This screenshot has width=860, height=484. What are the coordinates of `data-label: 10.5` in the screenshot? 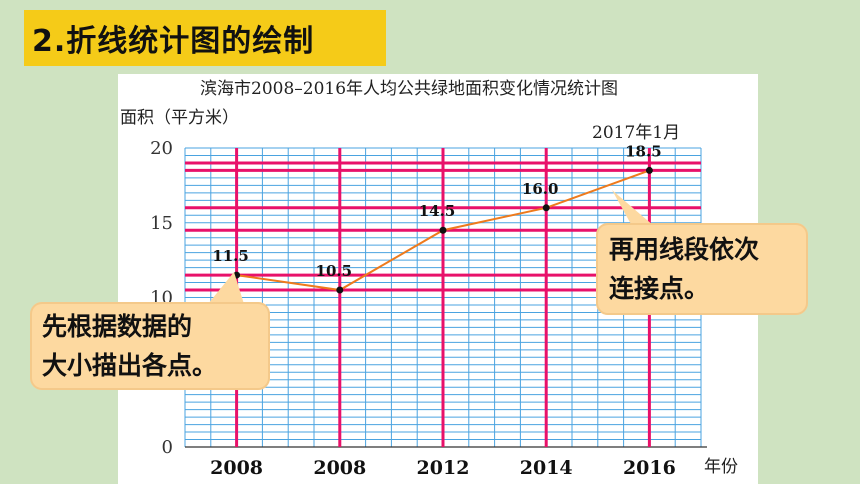 It's located at (334, 271).